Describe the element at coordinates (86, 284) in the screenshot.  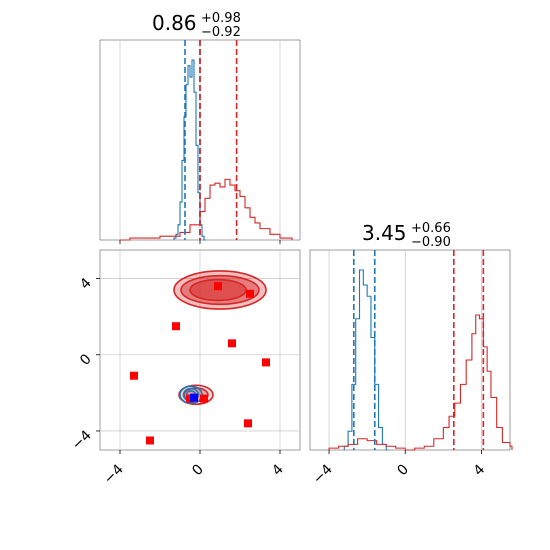
I see `y-tick-label-1-2: 4` at that location.